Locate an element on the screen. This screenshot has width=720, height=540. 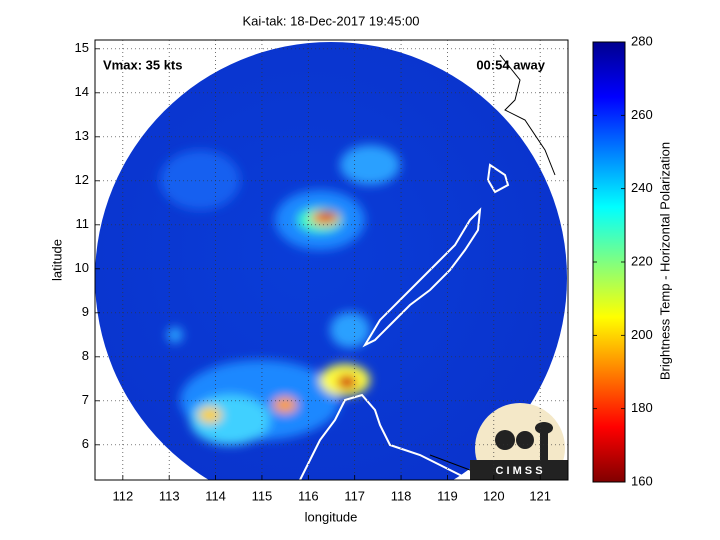
x-tick-label: 115 is located at coordinates (262, 495).